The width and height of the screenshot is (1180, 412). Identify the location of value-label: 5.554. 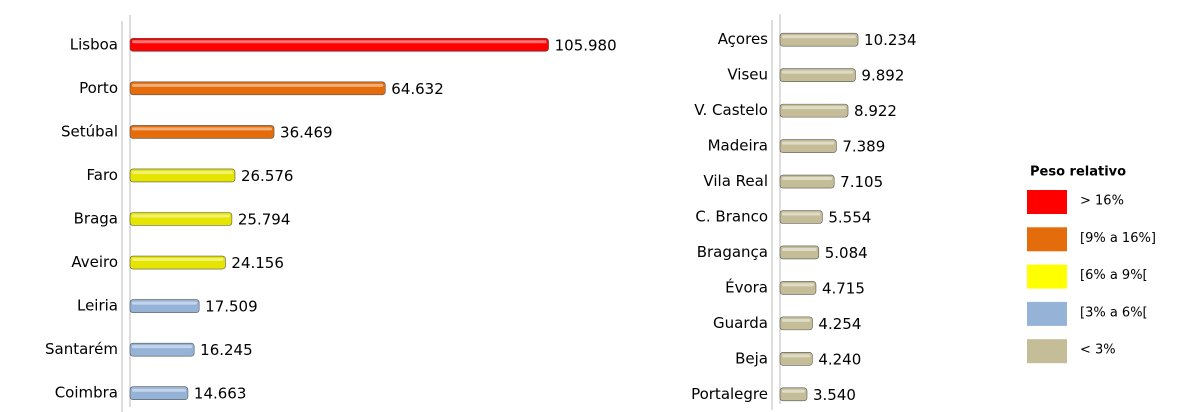
(849, 218).